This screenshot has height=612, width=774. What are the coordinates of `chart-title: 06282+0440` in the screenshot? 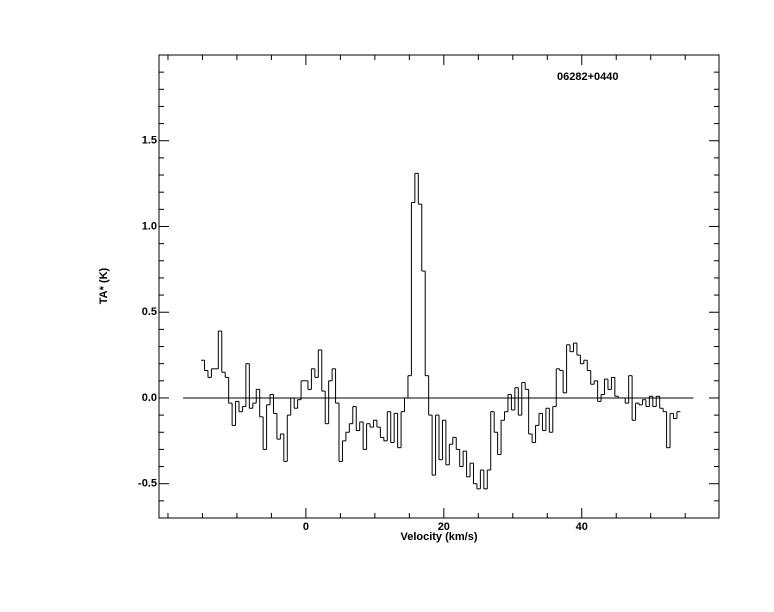 It's located at (587, 77).